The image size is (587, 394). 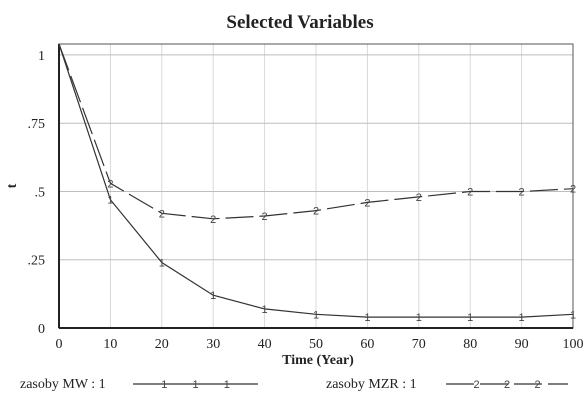 I want to click on y-tick-label: .5, so click(x=40, y=192).